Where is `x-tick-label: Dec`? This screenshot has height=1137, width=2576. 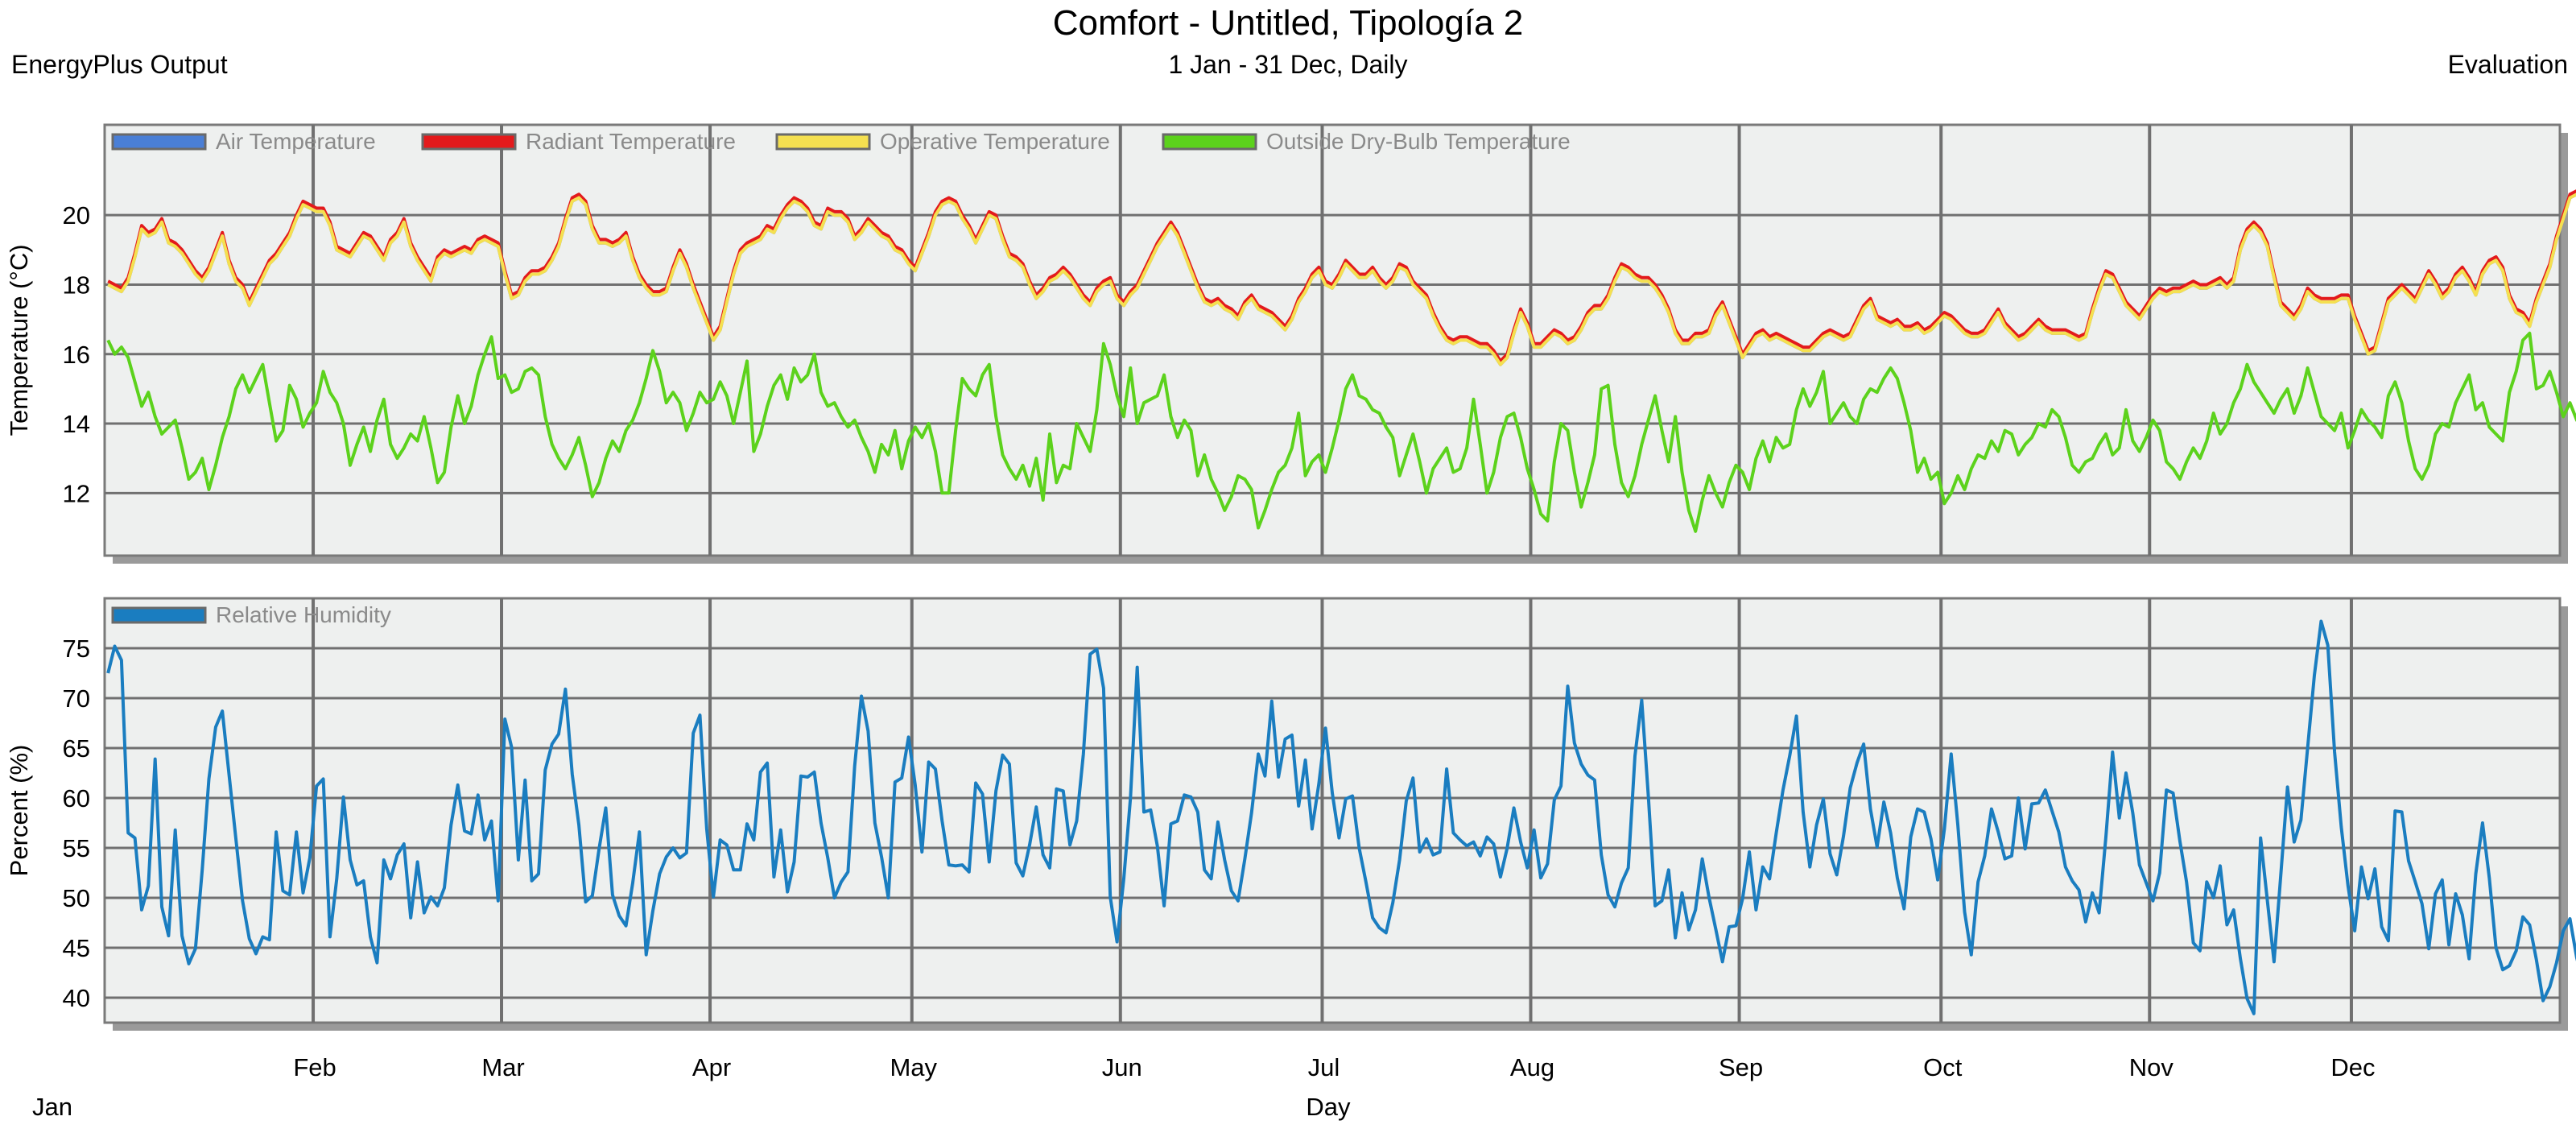
x-tick-label: Dec is located at coordinates (2352, 1067).